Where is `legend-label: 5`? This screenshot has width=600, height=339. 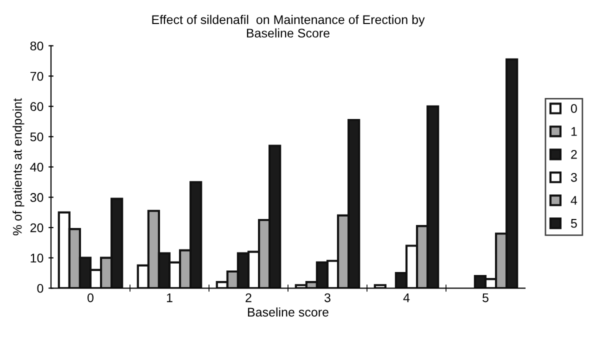 legend-label: 5 is located at coordinates (573, 223).